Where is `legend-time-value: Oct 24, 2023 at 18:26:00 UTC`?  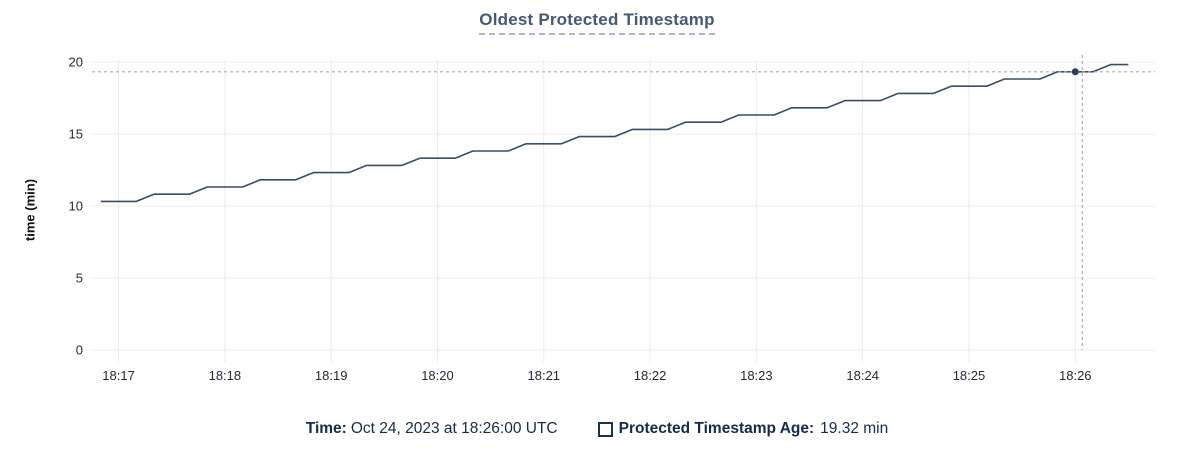 legend-time-value: Oct 24, 2023 at 18:26:00 UTC is located at coordinates (454, 428).